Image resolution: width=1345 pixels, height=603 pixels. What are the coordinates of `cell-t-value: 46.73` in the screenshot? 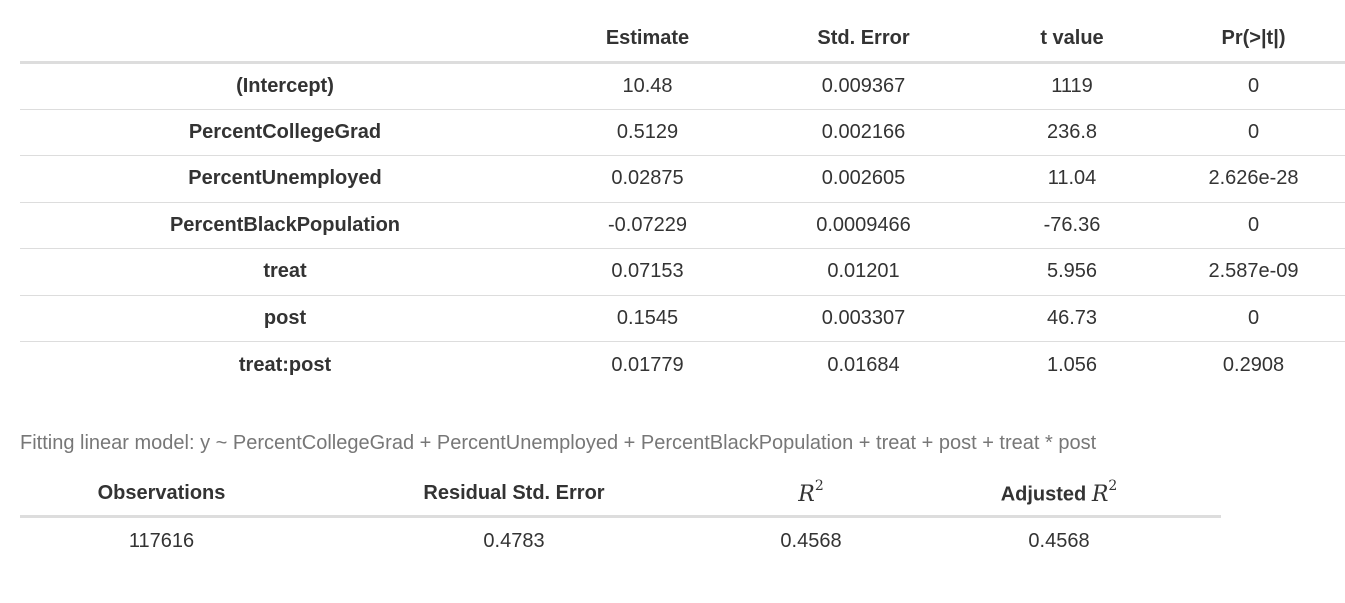 It's located at (1072, 318).